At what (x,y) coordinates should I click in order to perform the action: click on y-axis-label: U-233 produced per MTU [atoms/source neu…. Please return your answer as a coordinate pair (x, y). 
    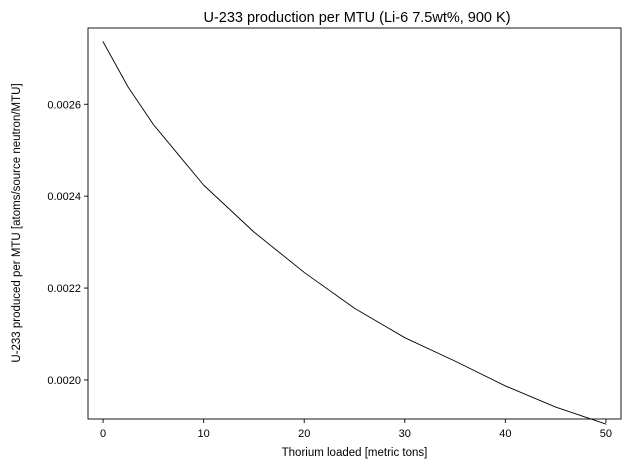
    Looking at the image, I should click on (17, 222).